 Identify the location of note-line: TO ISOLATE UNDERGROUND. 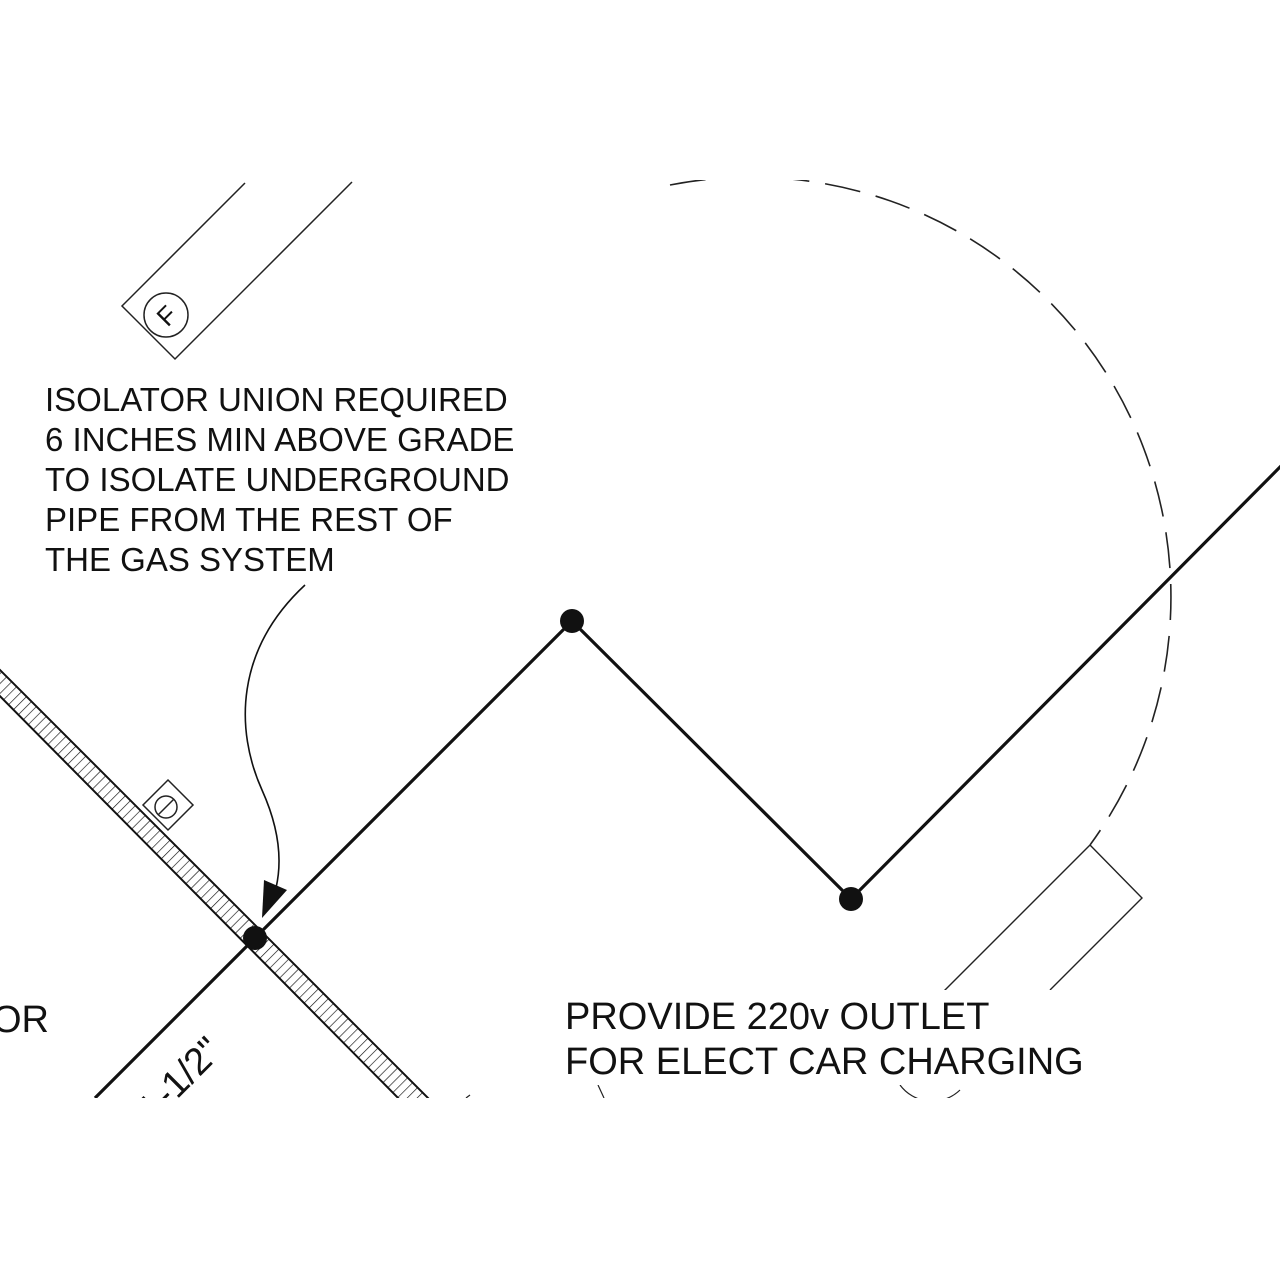
(277, 479).